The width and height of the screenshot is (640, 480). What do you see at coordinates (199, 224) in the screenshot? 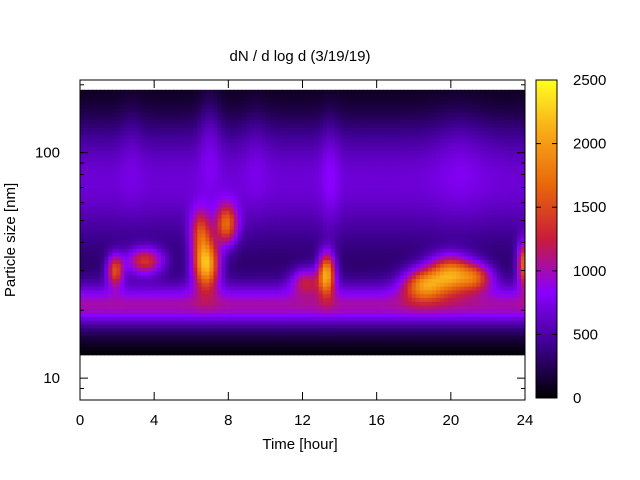
I see `heatmap-cell-2065` at bounding box center [199, 224].